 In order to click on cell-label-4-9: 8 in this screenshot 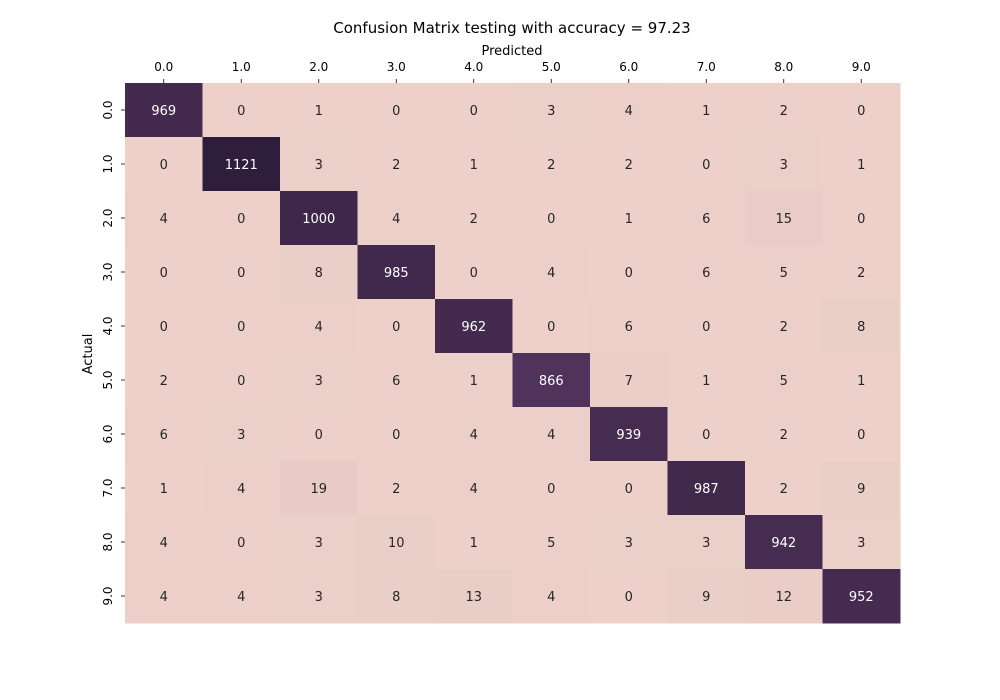, I will do `click(861, 327)`.